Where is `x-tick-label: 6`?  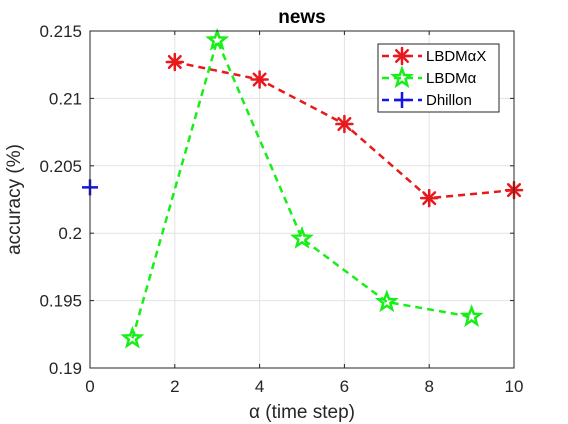
x-tick-label: 6 is located at coordinates (344, 386).